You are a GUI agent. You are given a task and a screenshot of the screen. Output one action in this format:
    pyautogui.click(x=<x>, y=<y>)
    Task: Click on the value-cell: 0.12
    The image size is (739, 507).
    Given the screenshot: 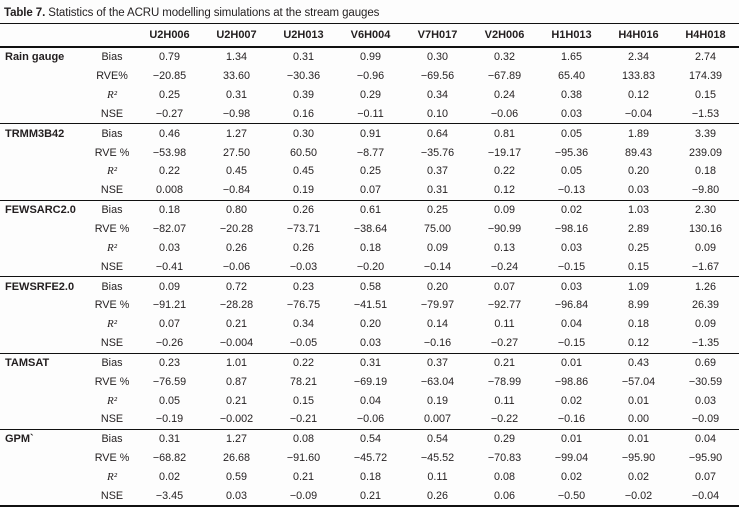 What is the action you would take?
    pyautogui.click(x=638, y=95)
    